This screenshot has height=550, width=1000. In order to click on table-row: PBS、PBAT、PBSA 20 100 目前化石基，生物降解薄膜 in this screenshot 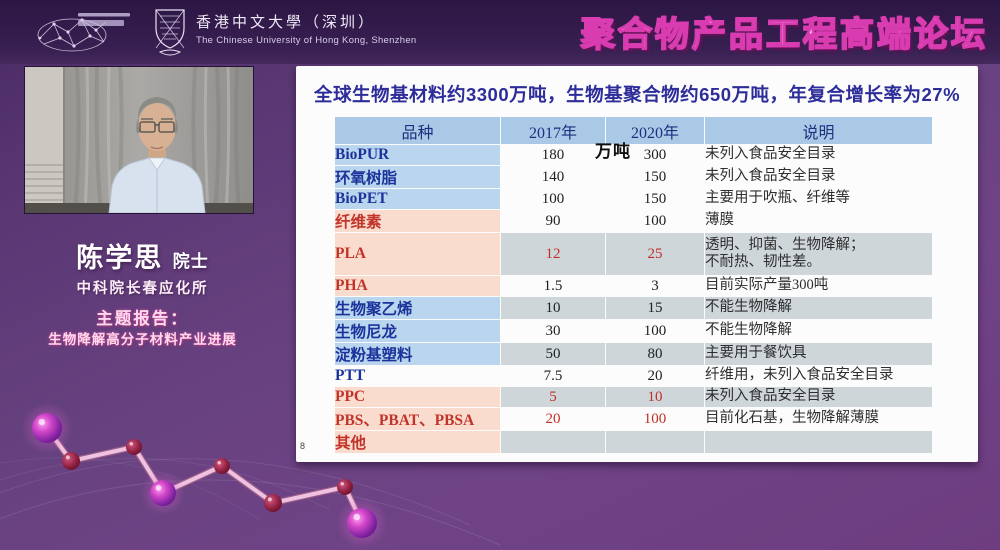, I will do `click(633, 419)`.